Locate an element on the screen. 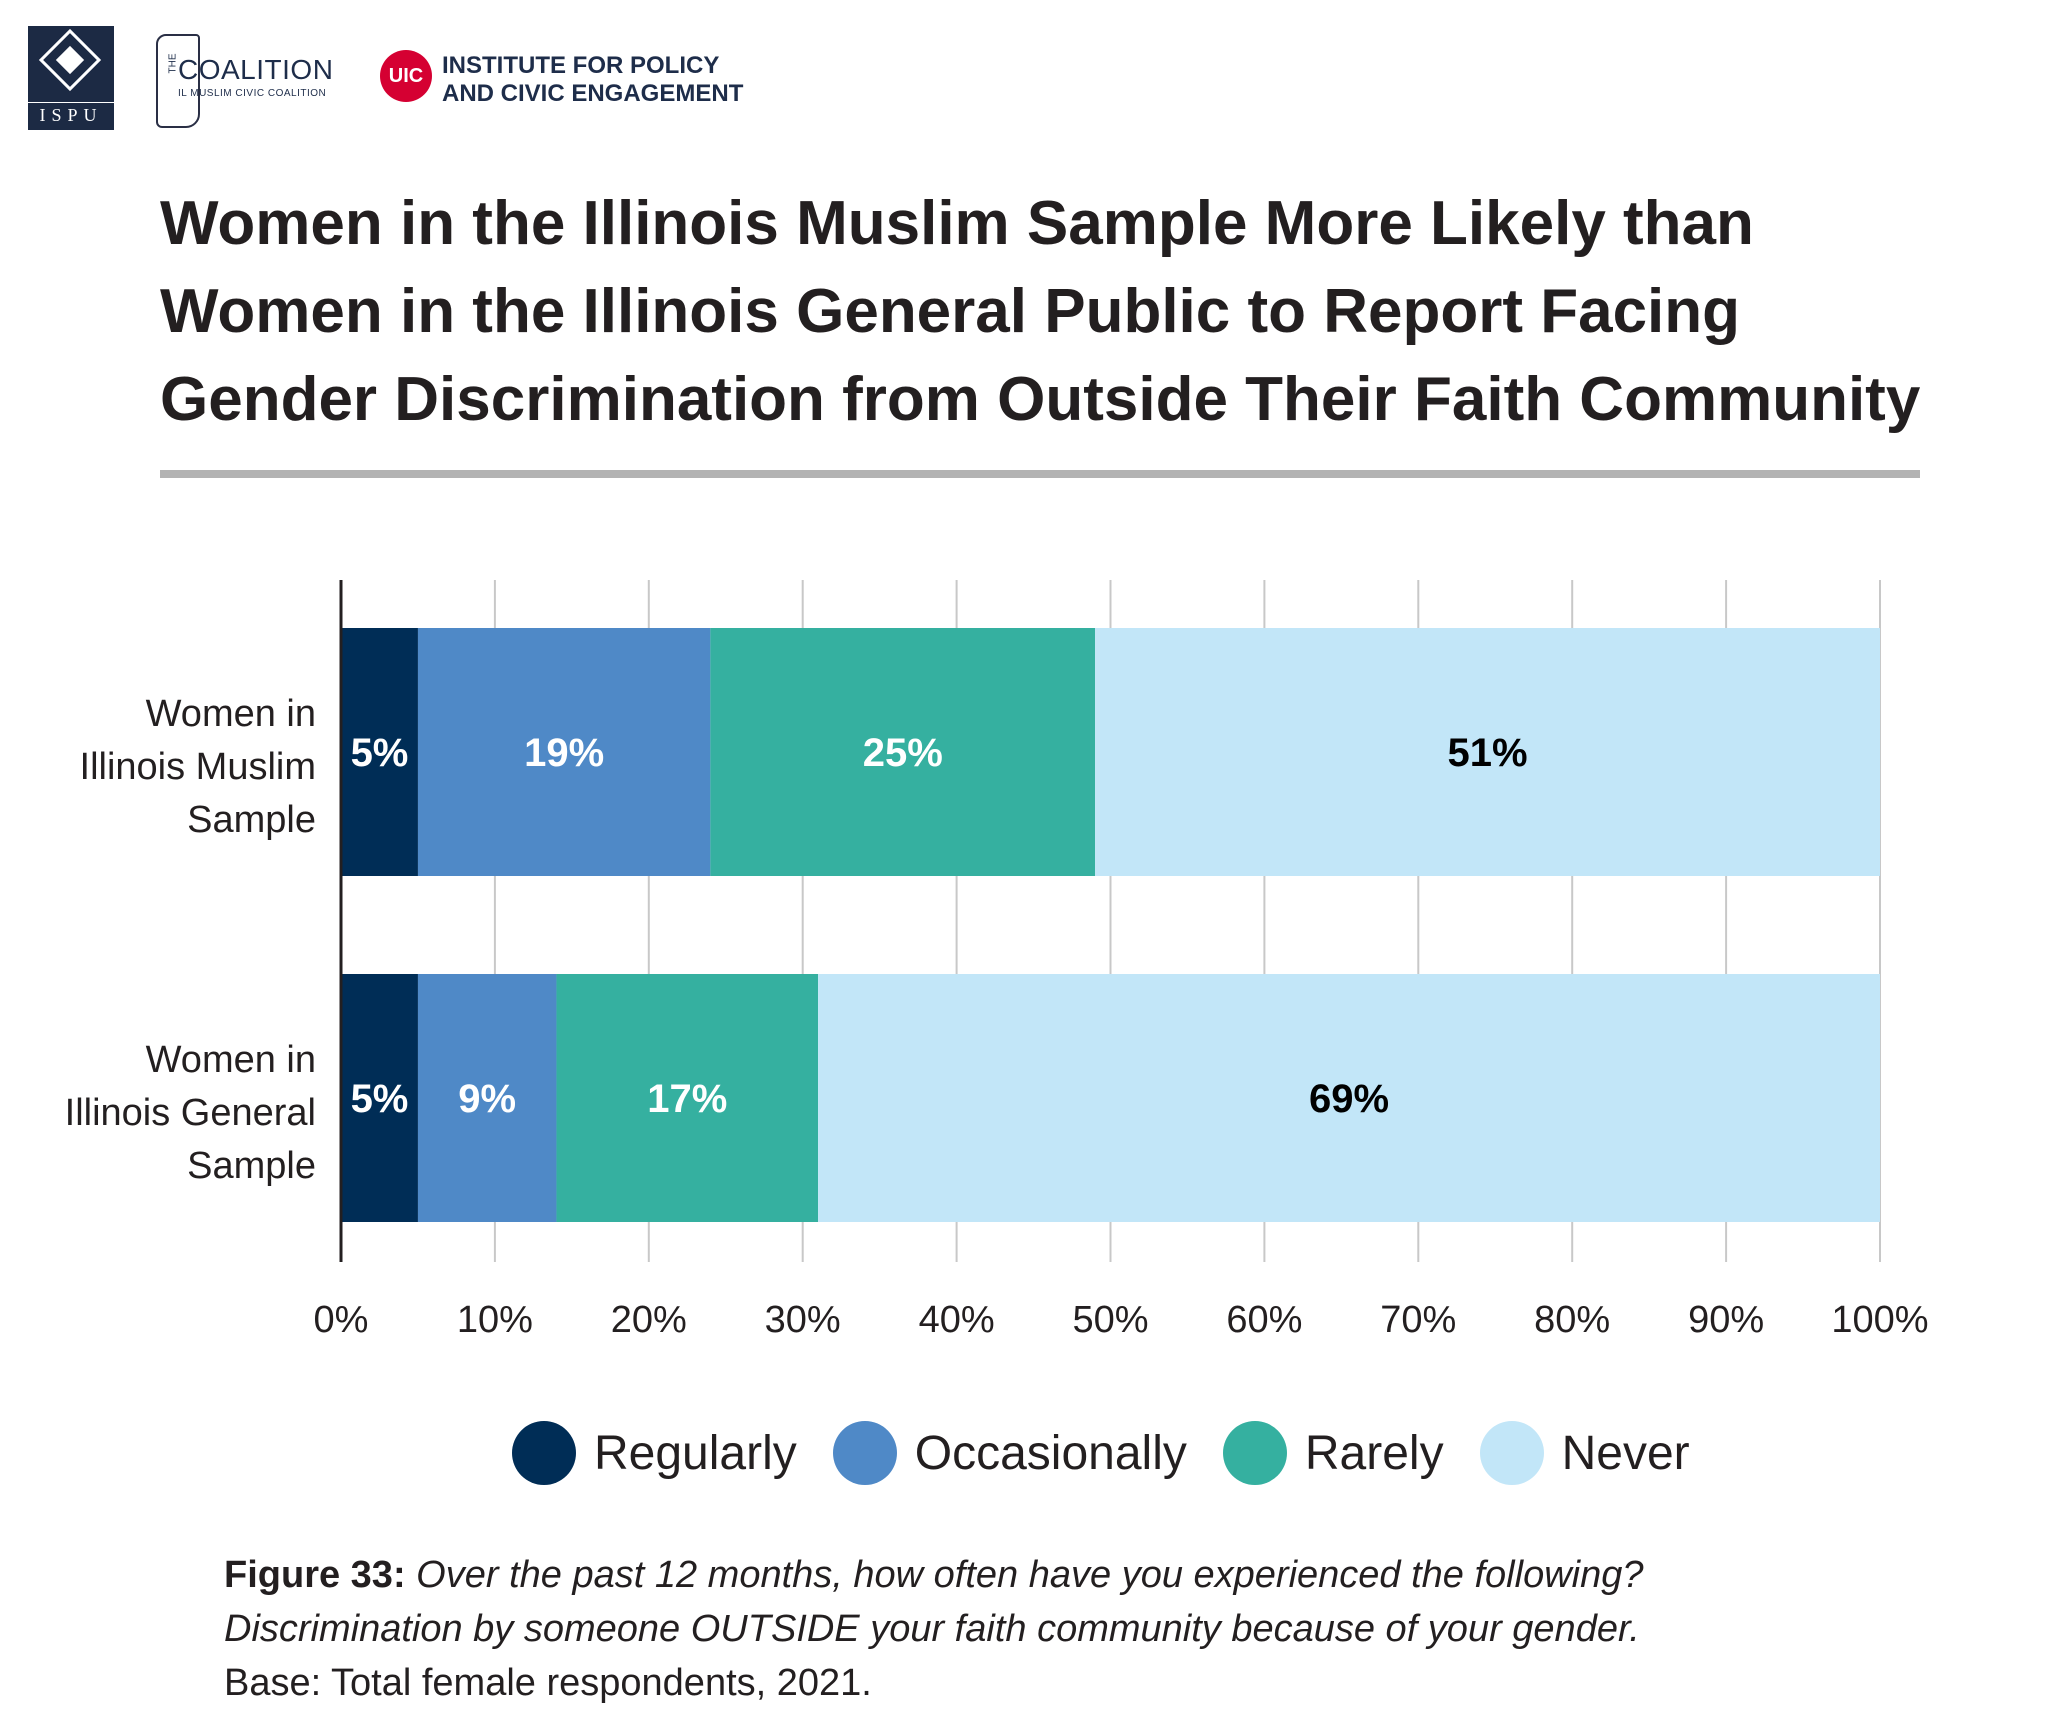 This screenshot has width=2048, height=1717. legend-item-rarely: Rarely is located at coordinates (1333, 1453).